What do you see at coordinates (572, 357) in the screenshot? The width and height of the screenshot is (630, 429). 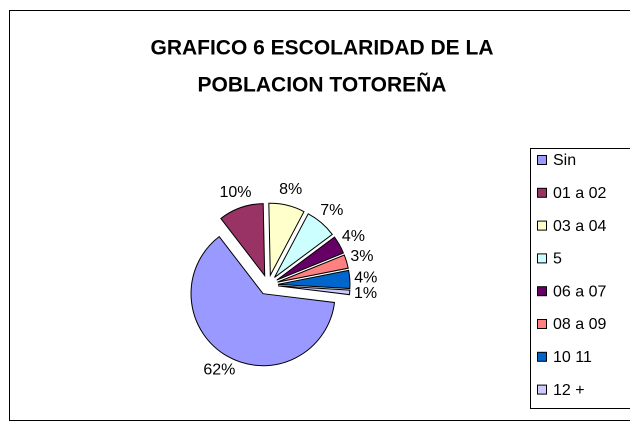 I see `legend-label: 10 11` at bounding box center [572, 357].